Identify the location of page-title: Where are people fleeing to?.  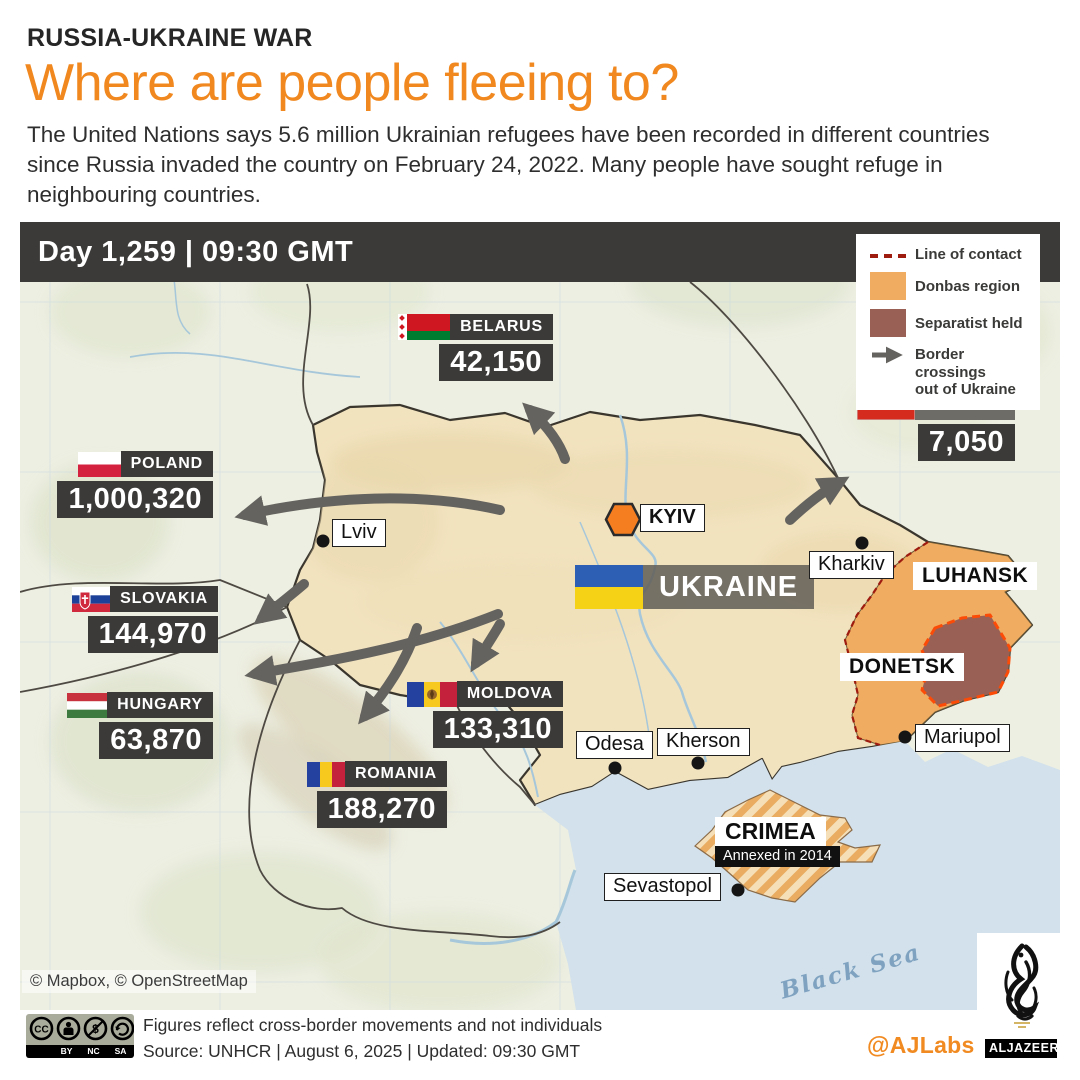
(352, 83).